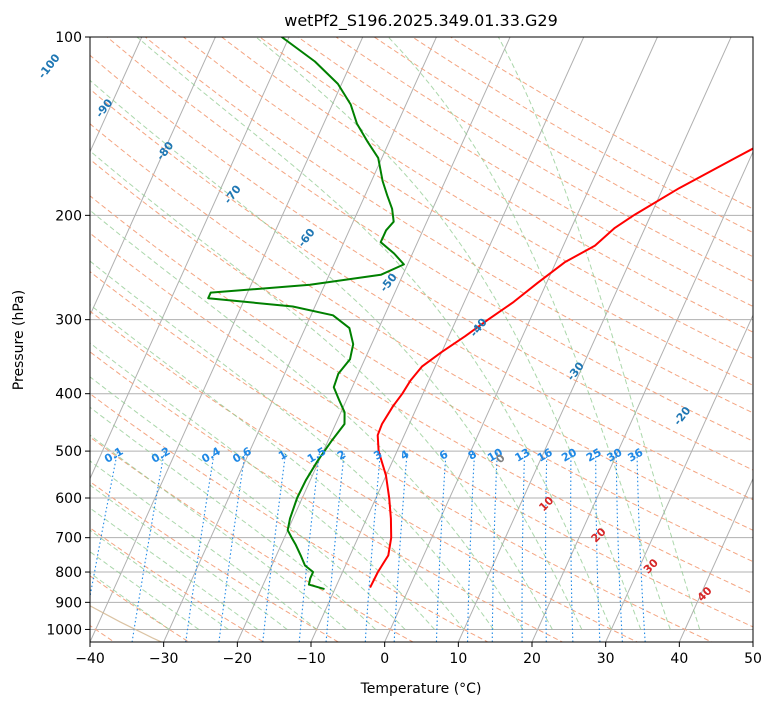  I want to click on x-tick-label: 20, so click(532, 659).